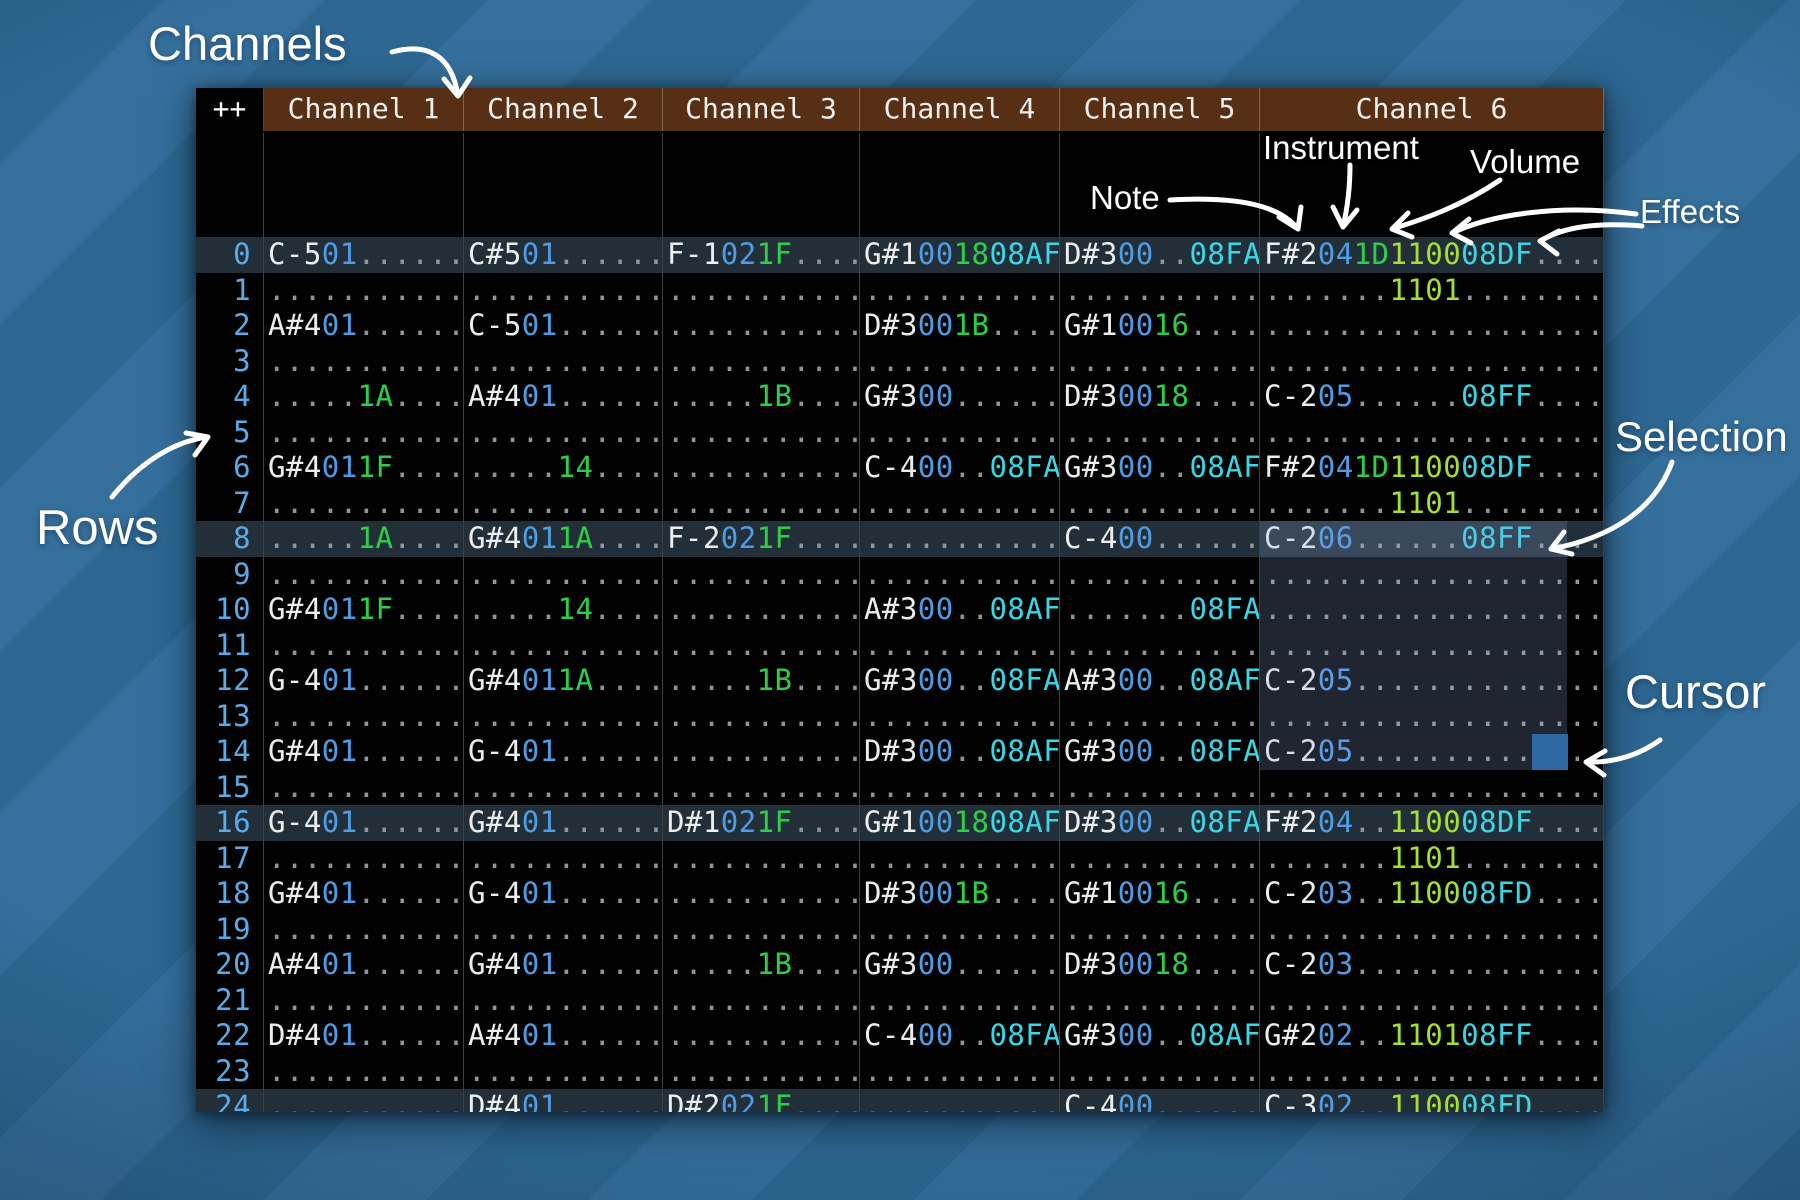  Describe the element at coordinates (960, 681) in the screenshot. I see `pattern-cell-ch4: G#300..08FA` at that location.